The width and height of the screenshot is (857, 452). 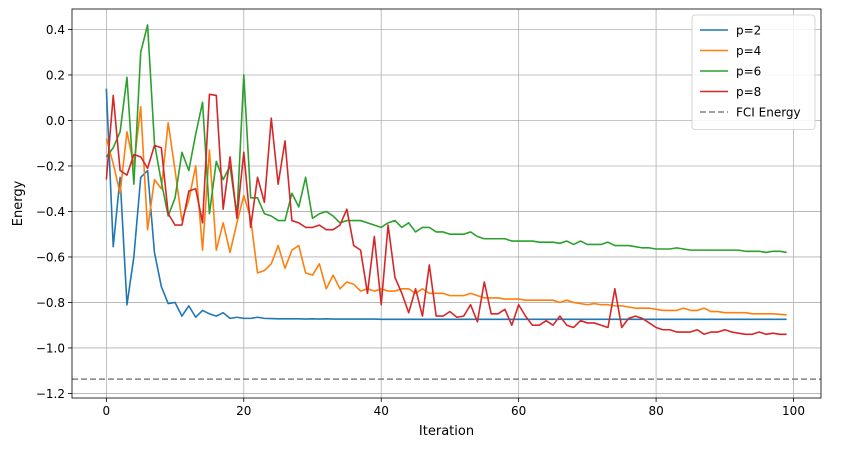 What do you see at coordinates (748, 51) in the screenshot?
I see `legend-label: p=4` at bounding box center [748, 51].